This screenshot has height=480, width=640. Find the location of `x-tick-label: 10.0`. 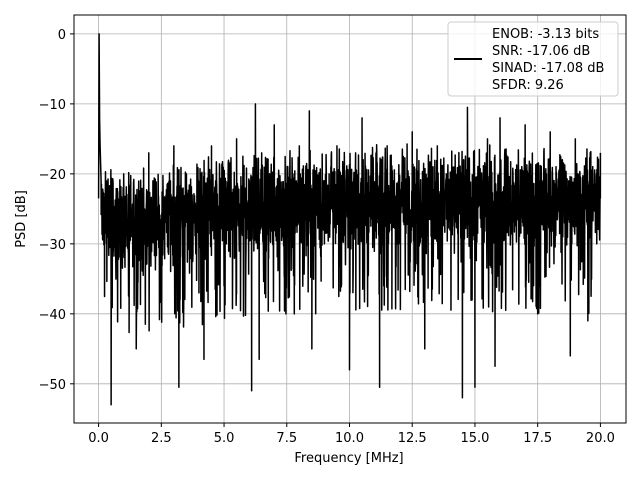

x-tick-label: 10.0 is located at coordinates (349, 438).